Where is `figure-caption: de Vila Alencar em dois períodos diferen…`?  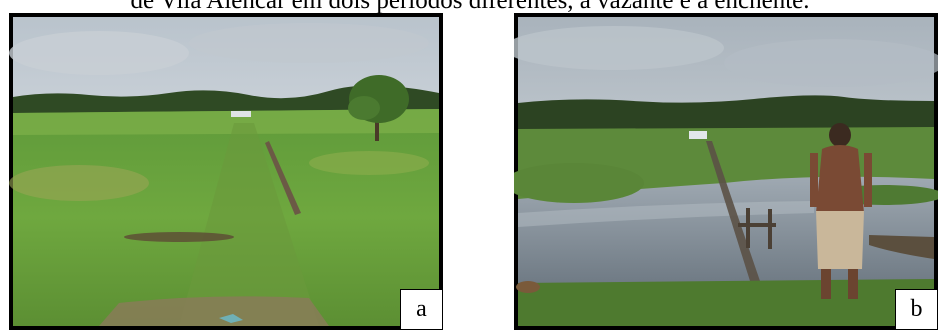
figure-caption: de Vila Alencar em dois períodos diferen… is located at coordinates (470, 7).